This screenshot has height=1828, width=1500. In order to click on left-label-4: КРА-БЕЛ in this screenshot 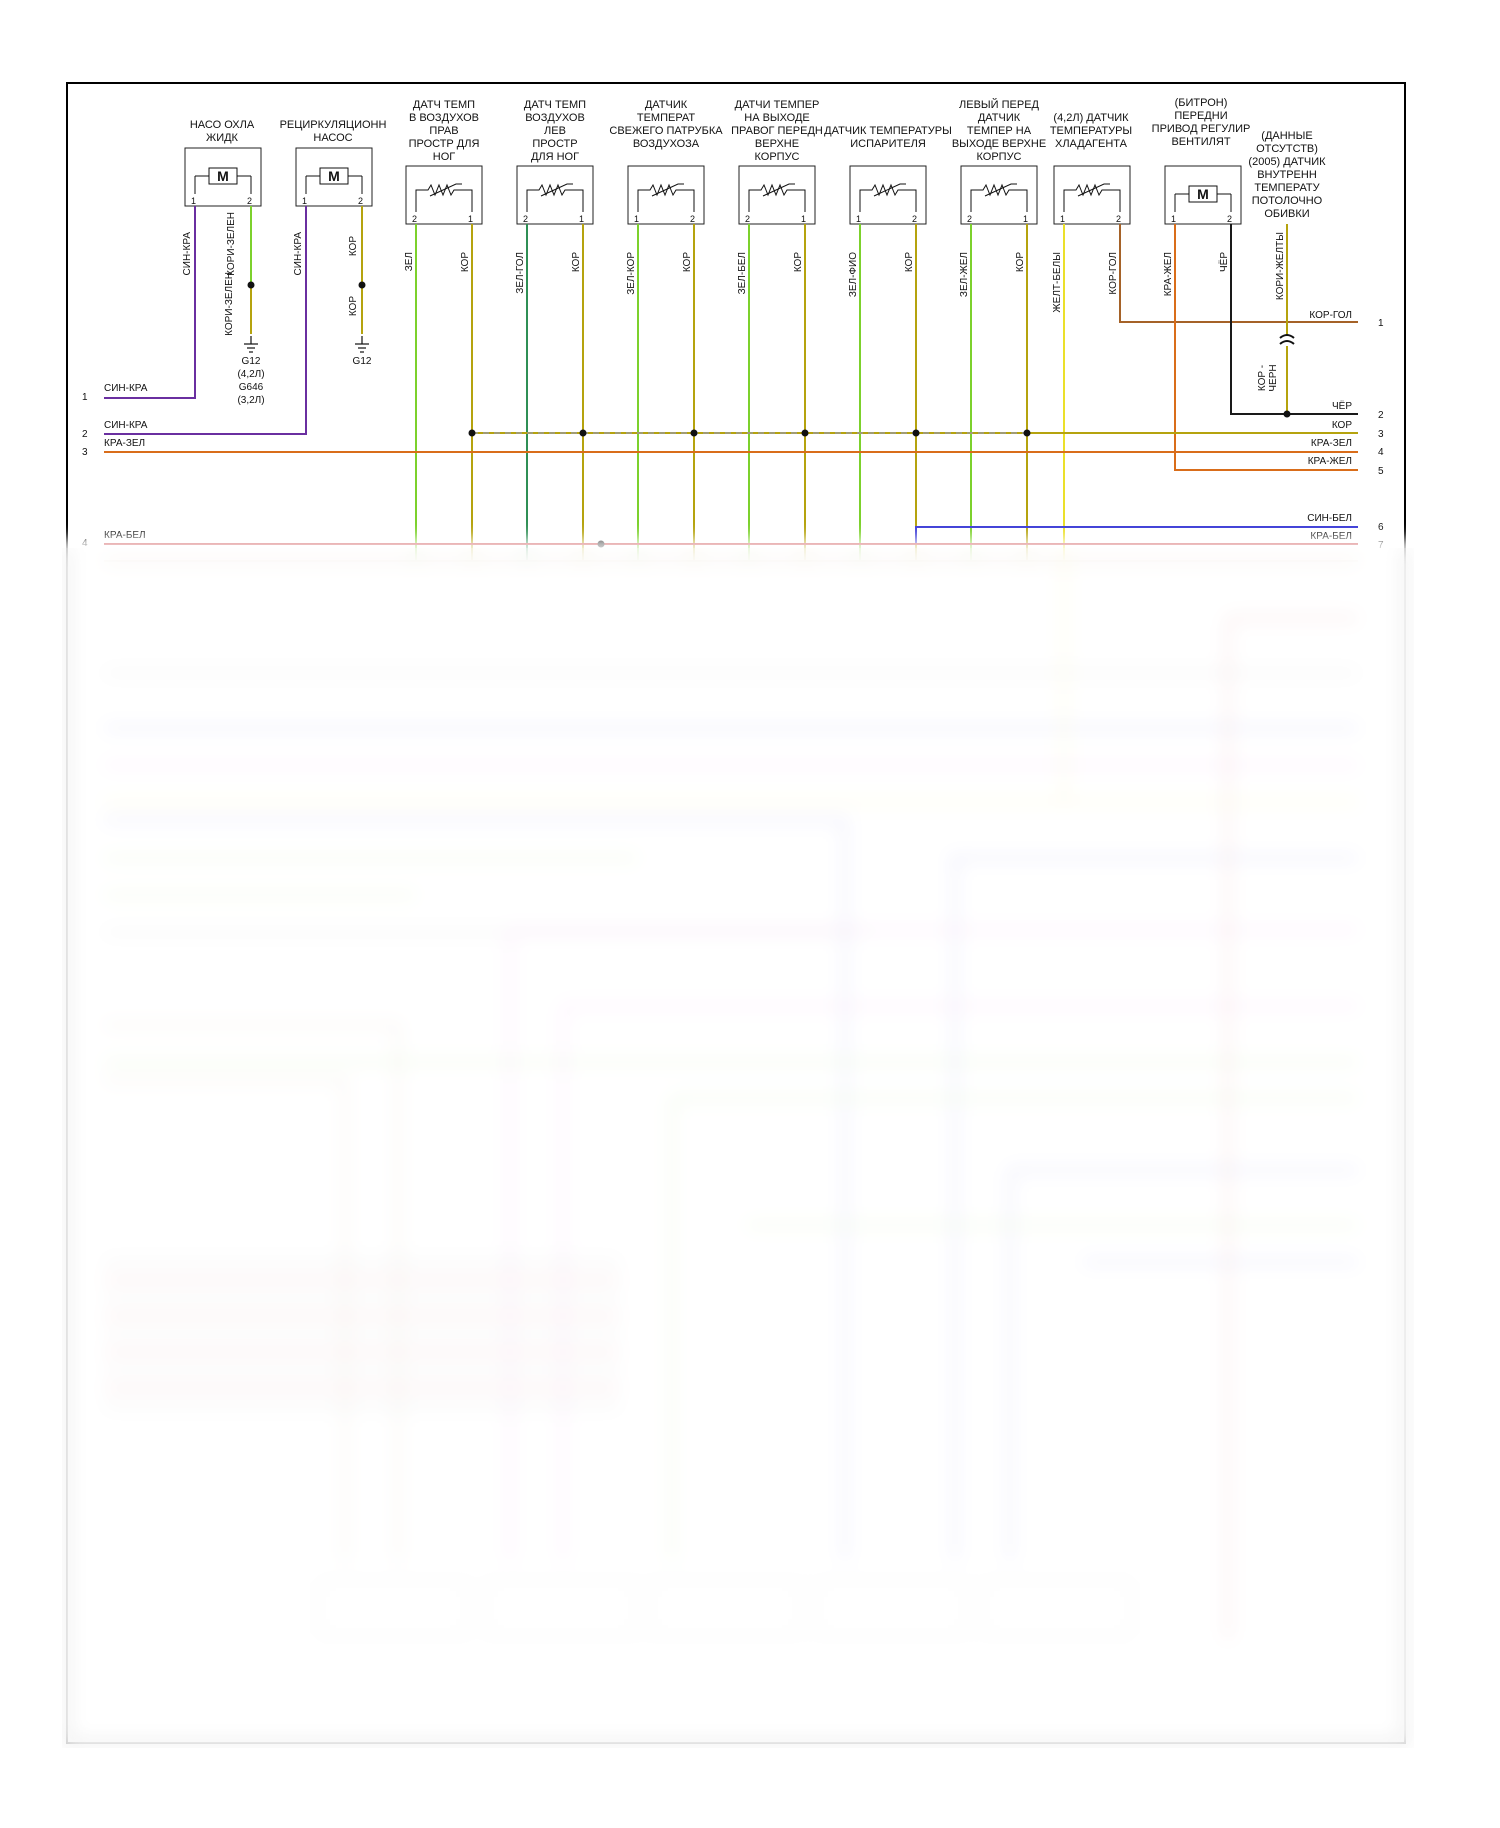, I will do `click(125, 535)`.